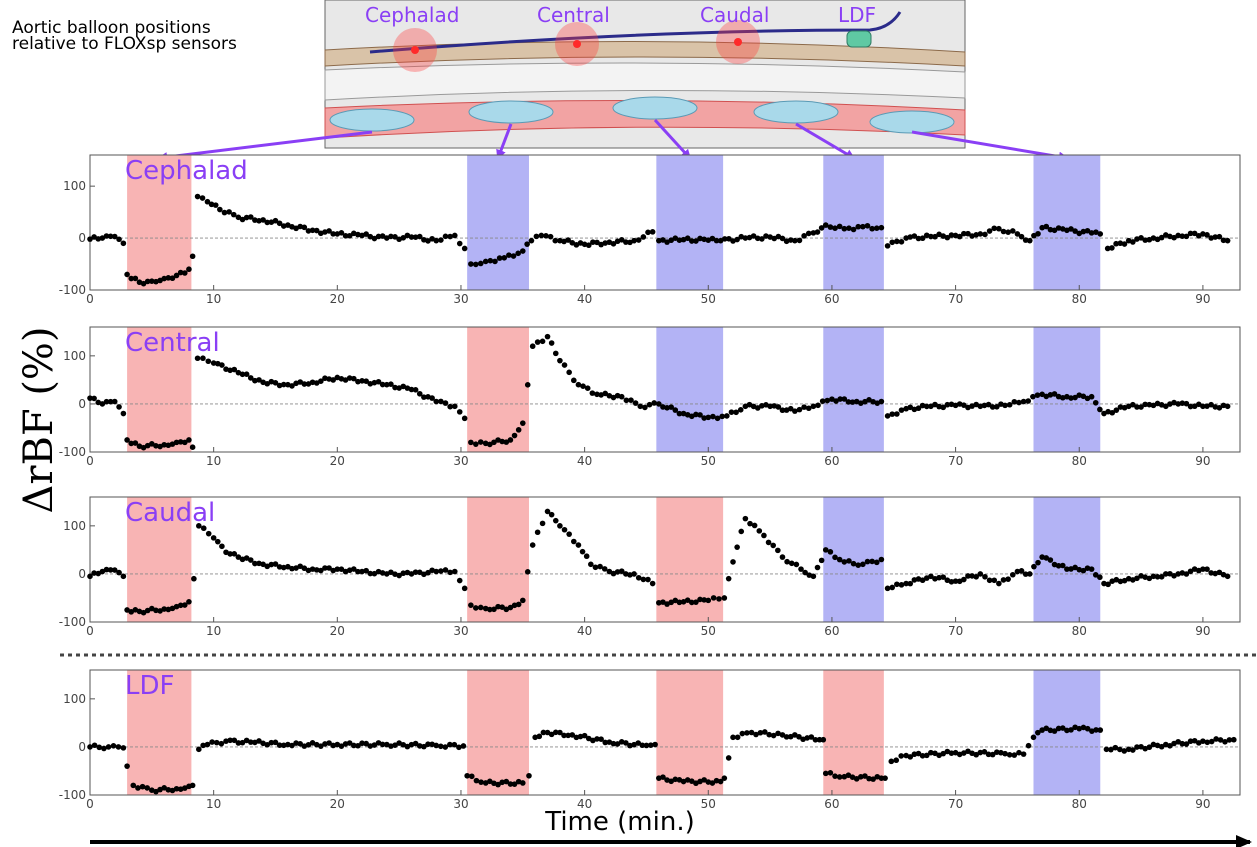 The width and height of the screenshot is (1257, 847). I want to click on balloon-icon, so click(372, 120).